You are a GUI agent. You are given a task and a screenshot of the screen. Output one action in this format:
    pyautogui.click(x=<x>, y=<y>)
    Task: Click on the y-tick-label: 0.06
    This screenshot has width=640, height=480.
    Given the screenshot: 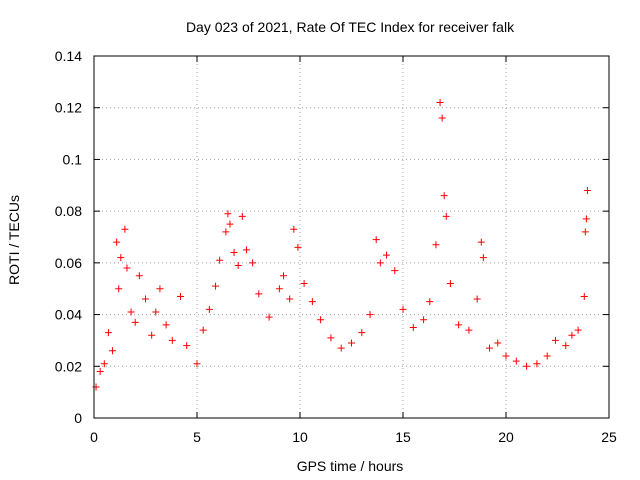 What is the action you would take?
    pyautogui.click(x=68, y=263)
    